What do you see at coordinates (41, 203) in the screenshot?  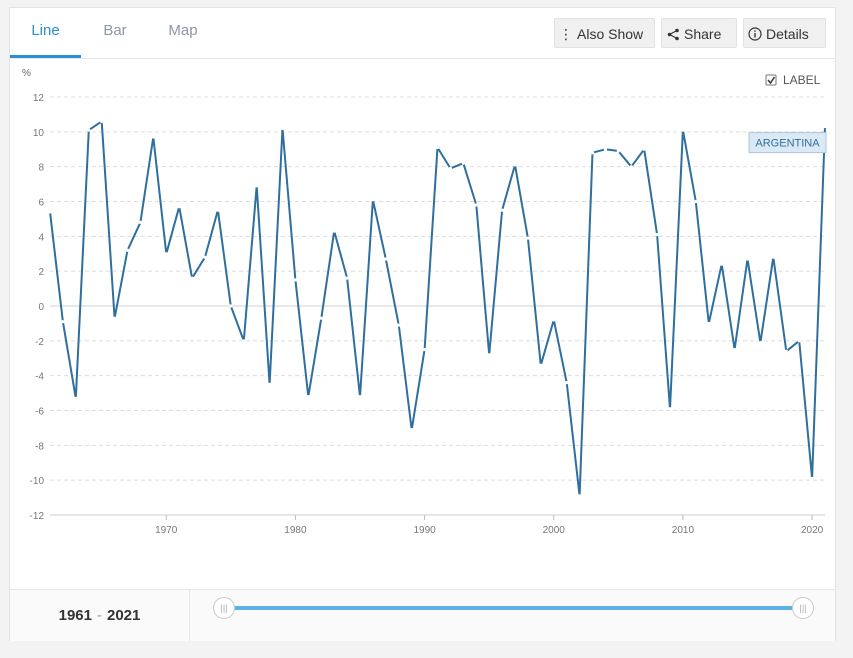 I see `y-tick-label: 6` at bounding box center [41, 203].